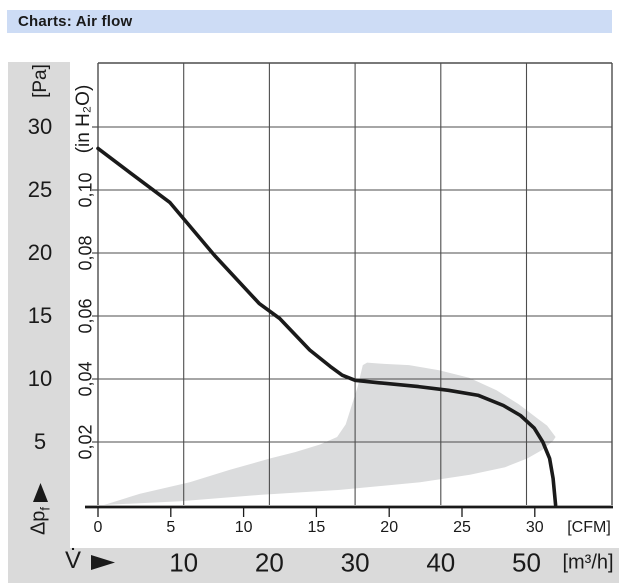  I want to click on m3h-tick-label: 40, so click(441, 562).